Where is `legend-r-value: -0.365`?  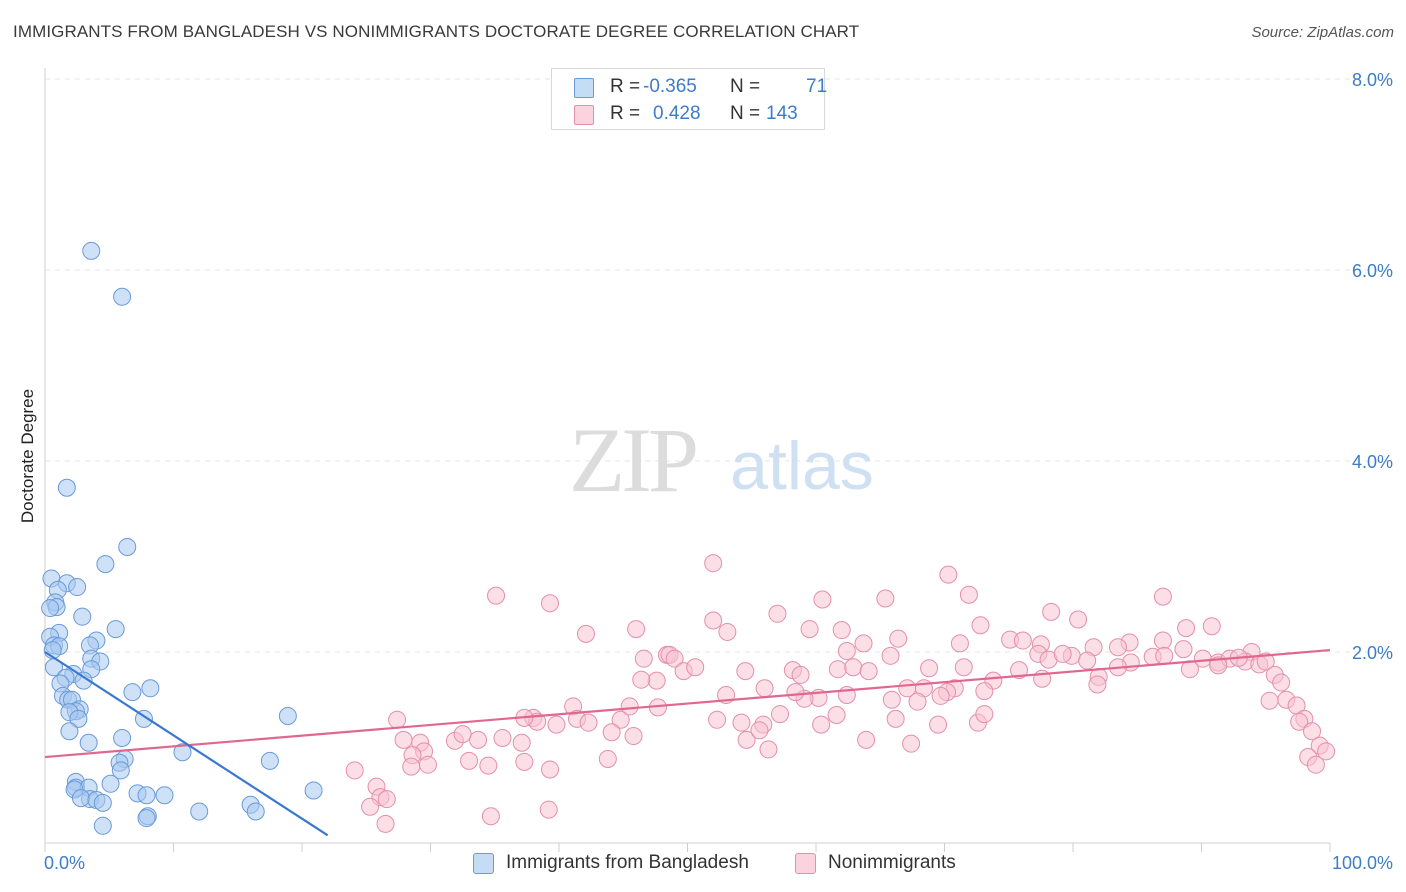
legend-r-value: -0.365 is located at coordinates (670, 86).